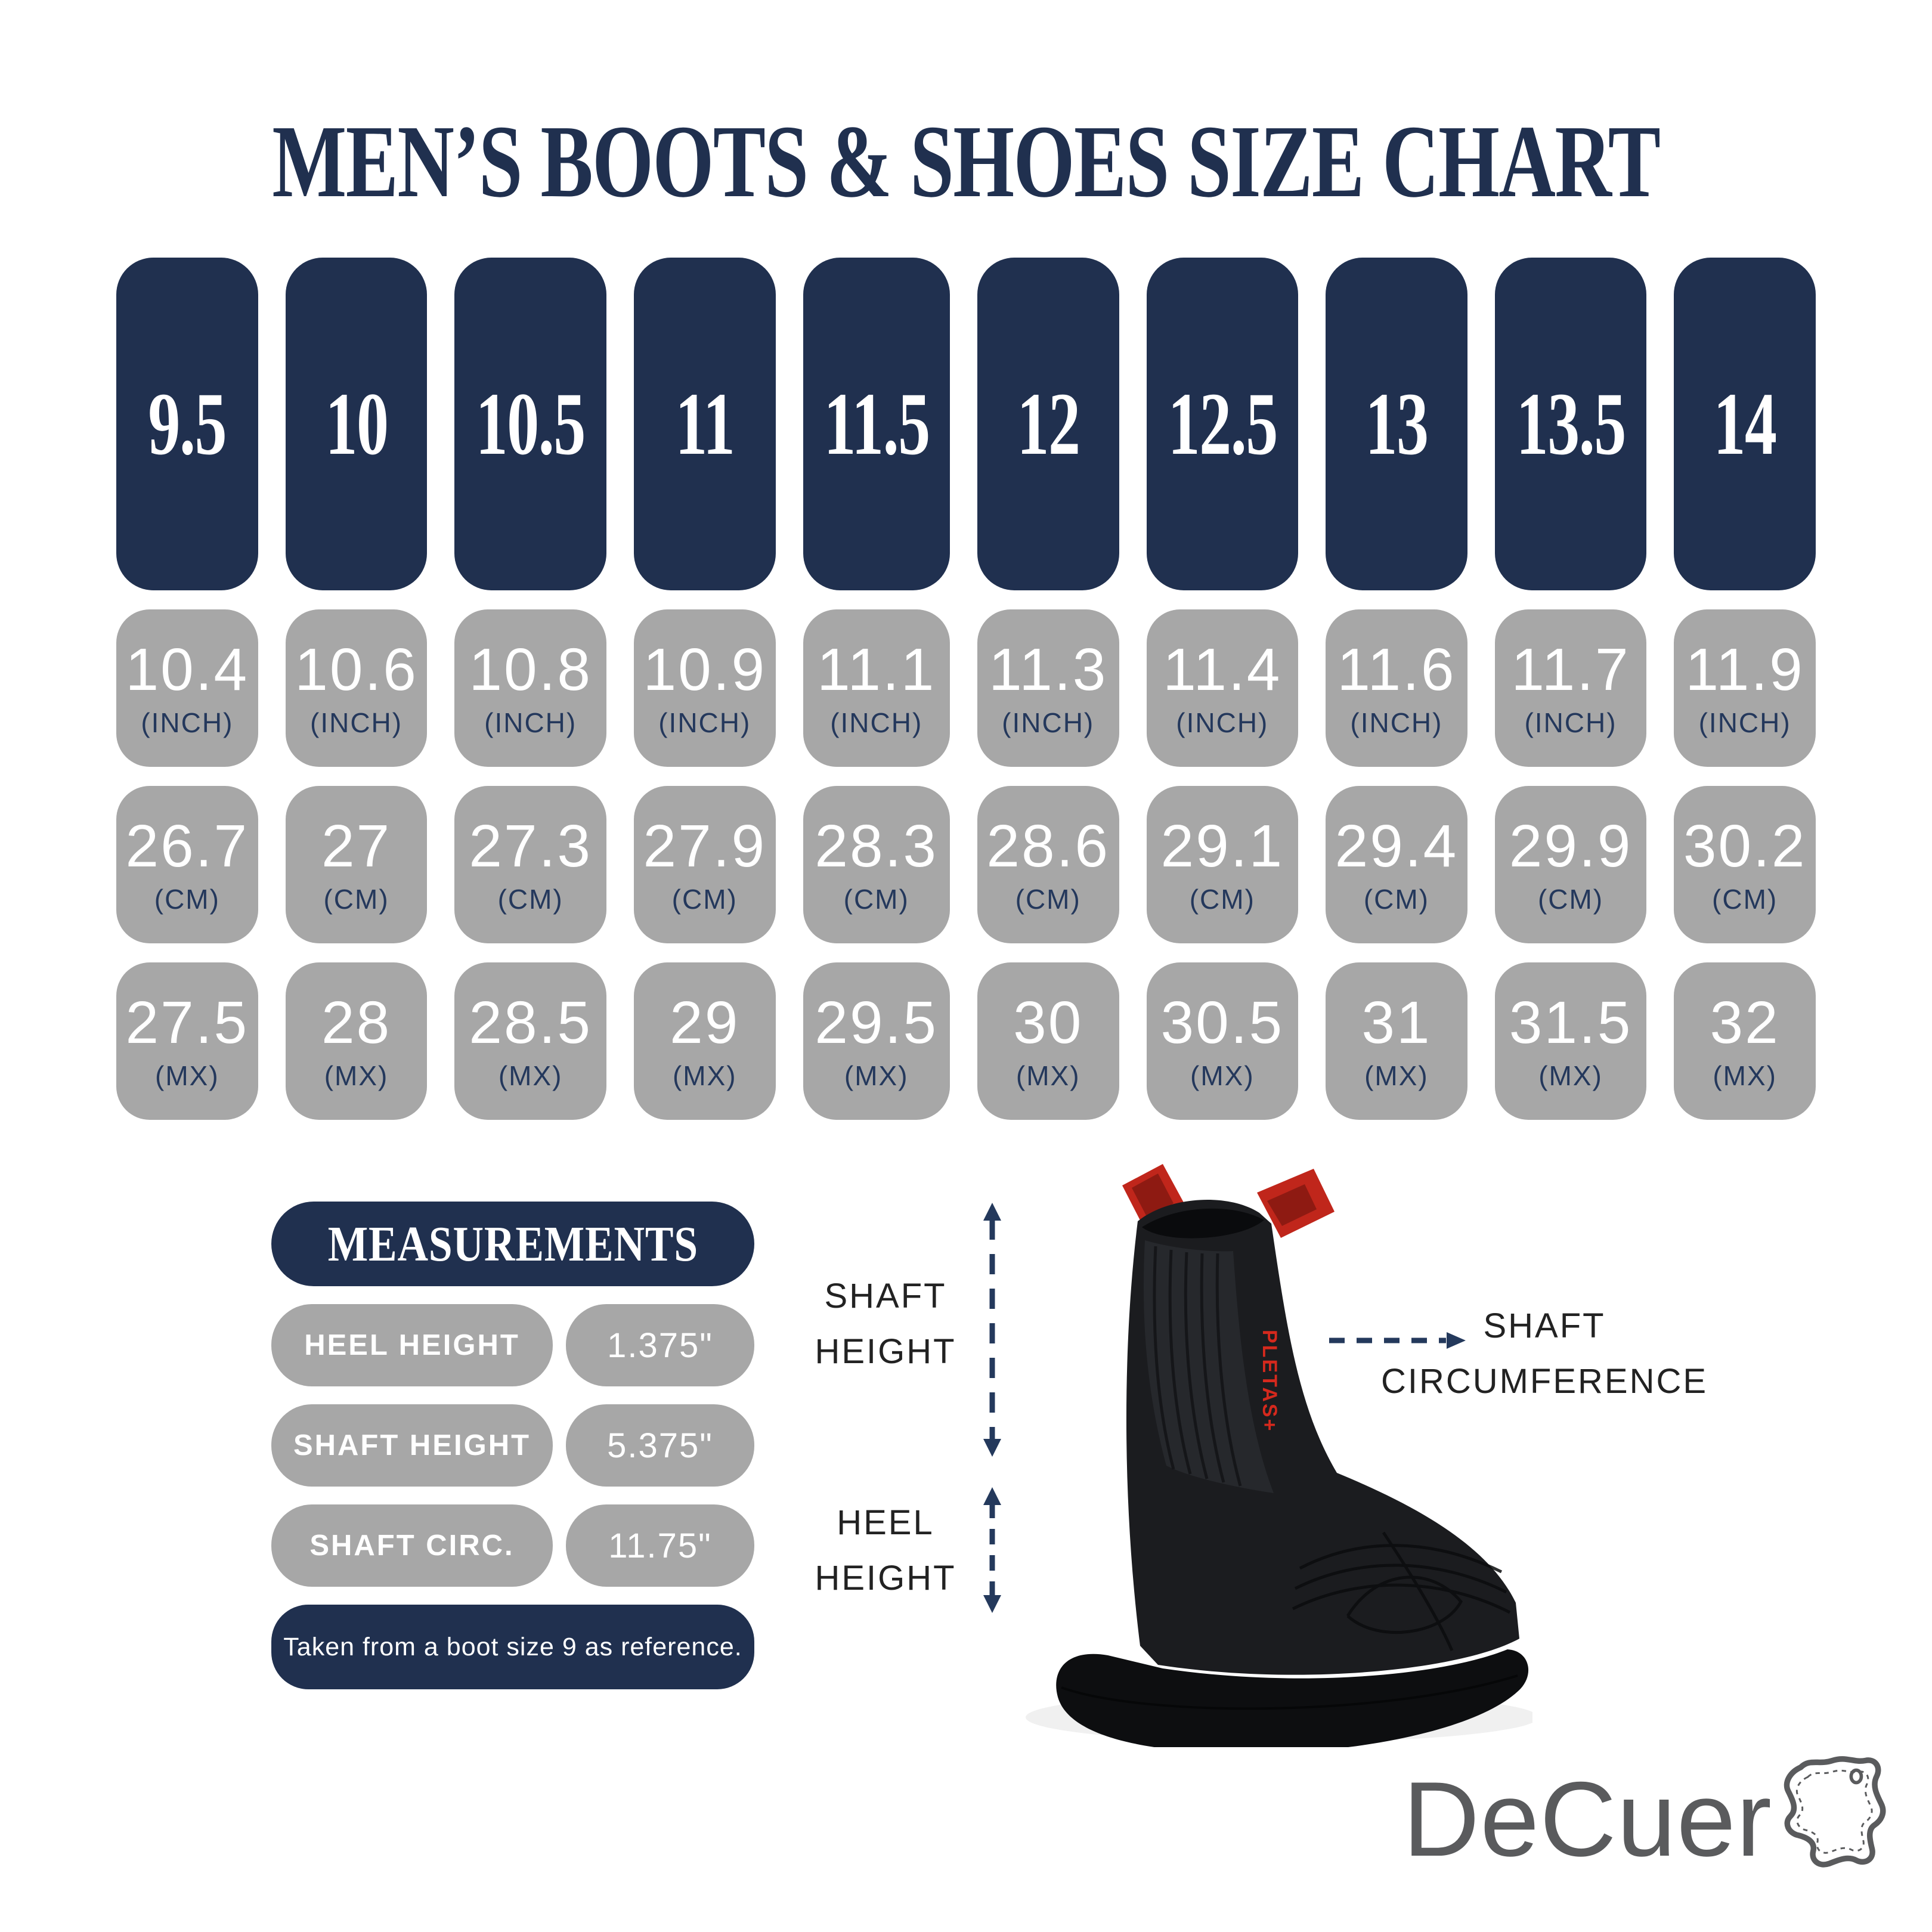 The width and height of the screenshot is (1932, 1932). Describe the element at coordinates (513, 1244) in the screenshot. I see `measurements-header-text: MEASUREMENTS` at that location.